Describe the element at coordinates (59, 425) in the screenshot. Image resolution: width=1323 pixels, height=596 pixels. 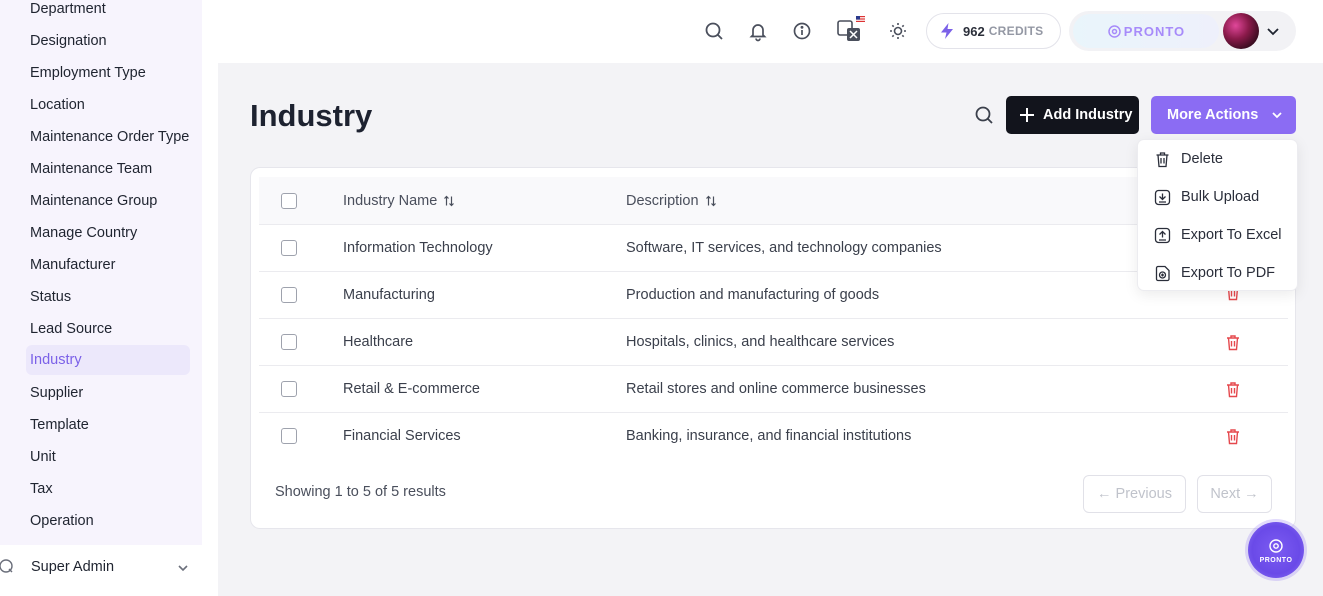
I see `sidebar-item-template: Template` at that location.